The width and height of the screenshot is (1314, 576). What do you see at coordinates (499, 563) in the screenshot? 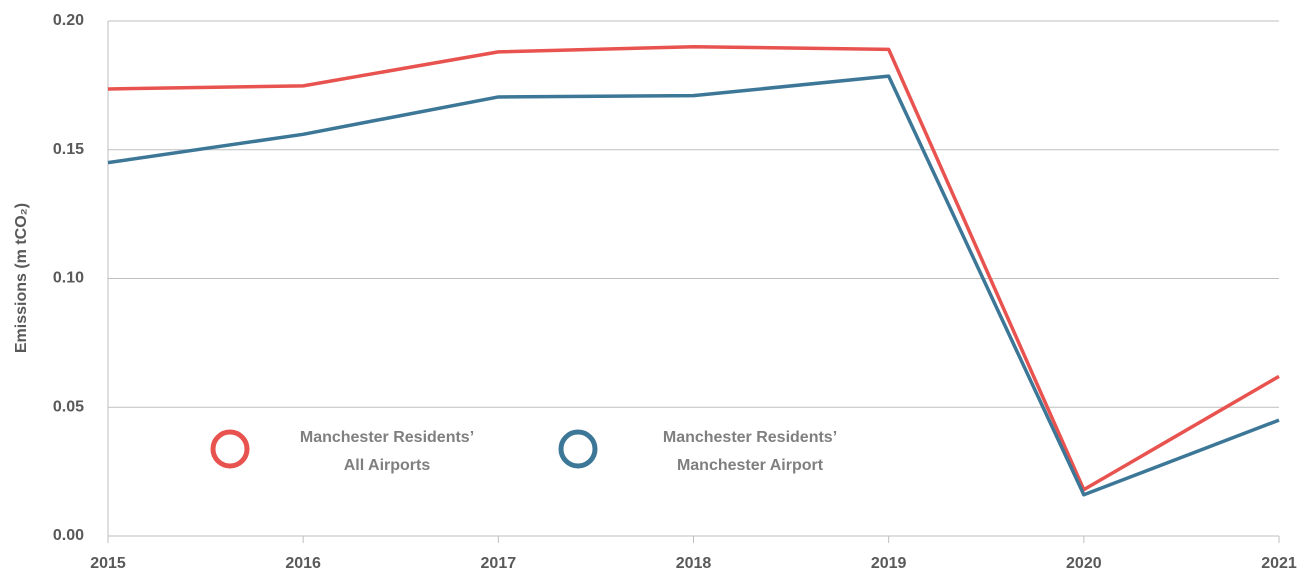
I see `x-tick-label: 2017` at bounding box center [499, 563].